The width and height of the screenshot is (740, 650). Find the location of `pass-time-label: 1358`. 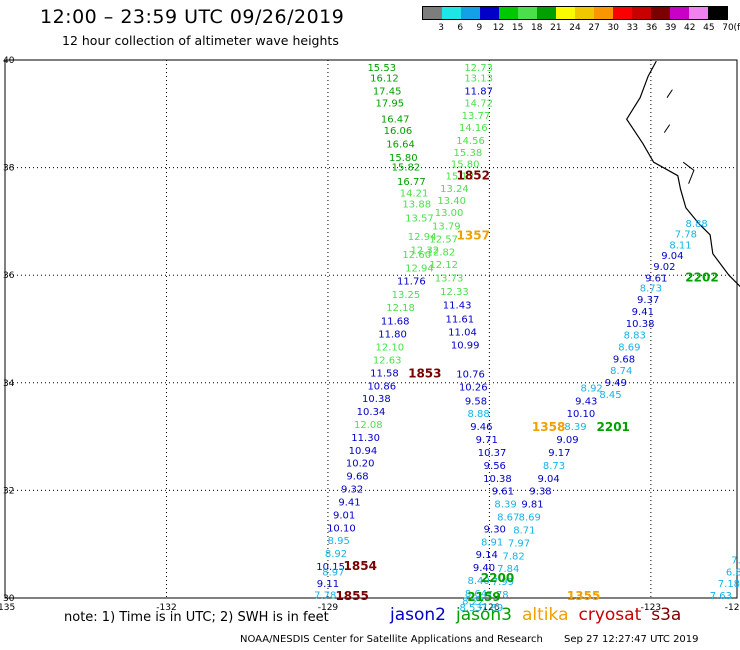

pass-time-label: 1358 is located at coordinates (548, 427).